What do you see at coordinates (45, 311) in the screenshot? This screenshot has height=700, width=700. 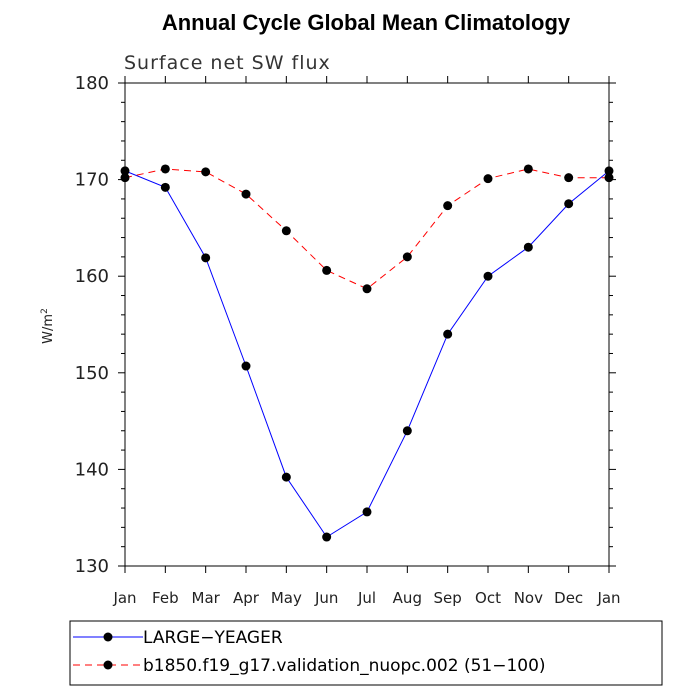 I see `y-axis-label-superscript: 2` at bounding box center [45, 311].